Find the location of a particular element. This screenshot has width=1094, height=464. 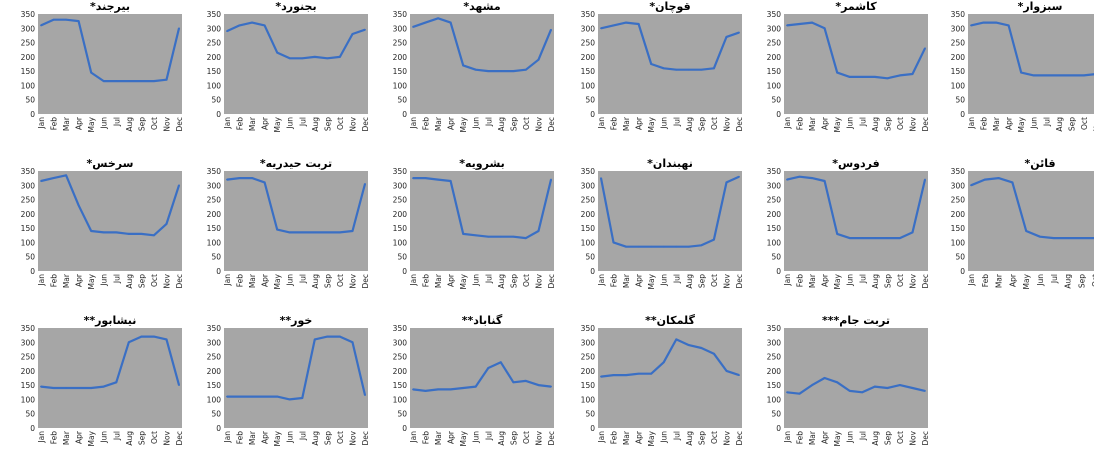

chart-title: گلمکان** is located at coordinates (670, 320).